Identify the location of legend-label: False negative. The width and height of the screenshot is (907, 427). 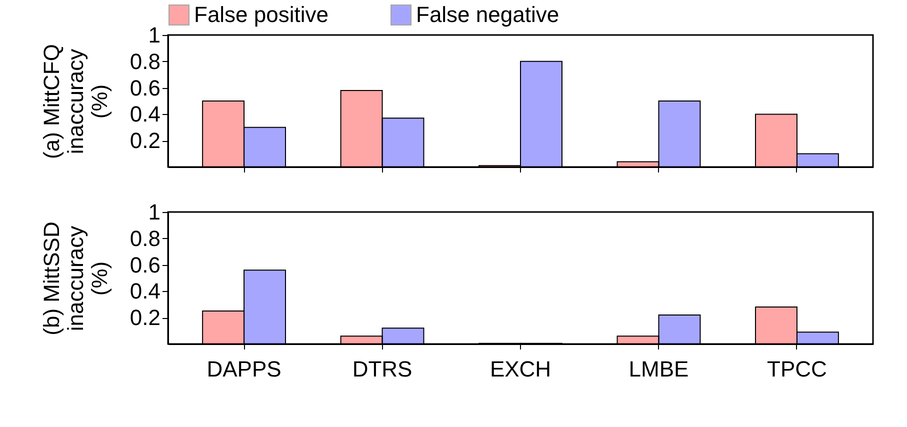
(488, 14).